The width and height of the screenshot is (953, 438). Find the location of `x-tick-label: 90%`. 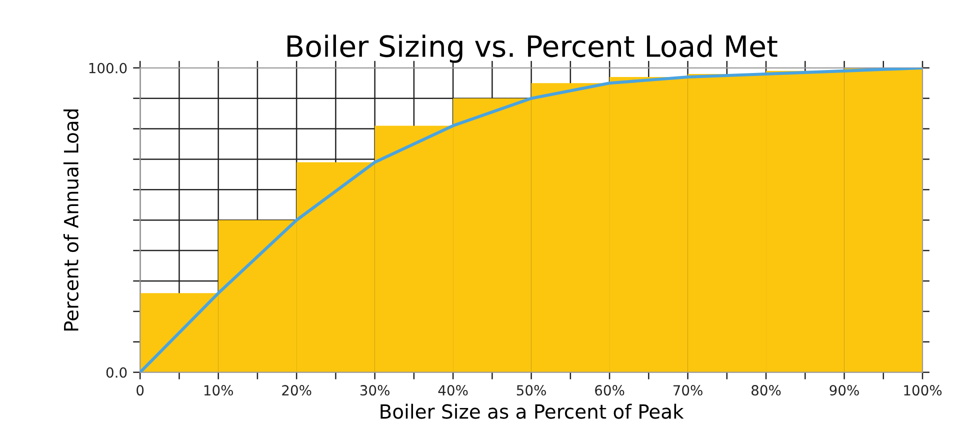

x-tick-label: 90% is located at coordinates (844, 390).